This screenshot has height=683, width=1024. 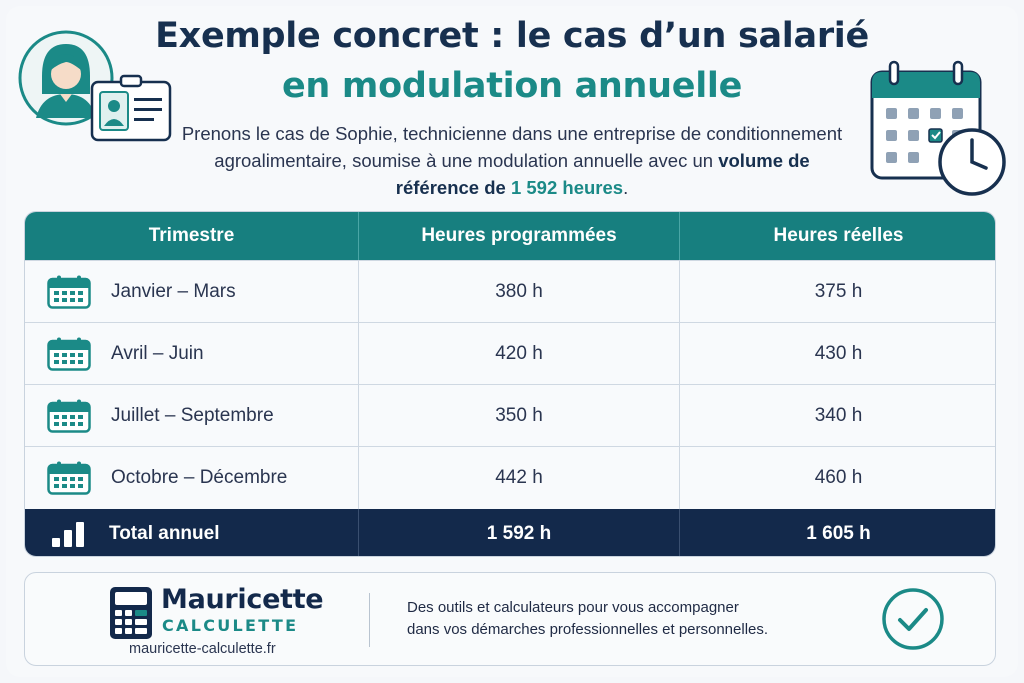 I want to click on intro-bold: volume de référence de, so click(x=602, y=174).